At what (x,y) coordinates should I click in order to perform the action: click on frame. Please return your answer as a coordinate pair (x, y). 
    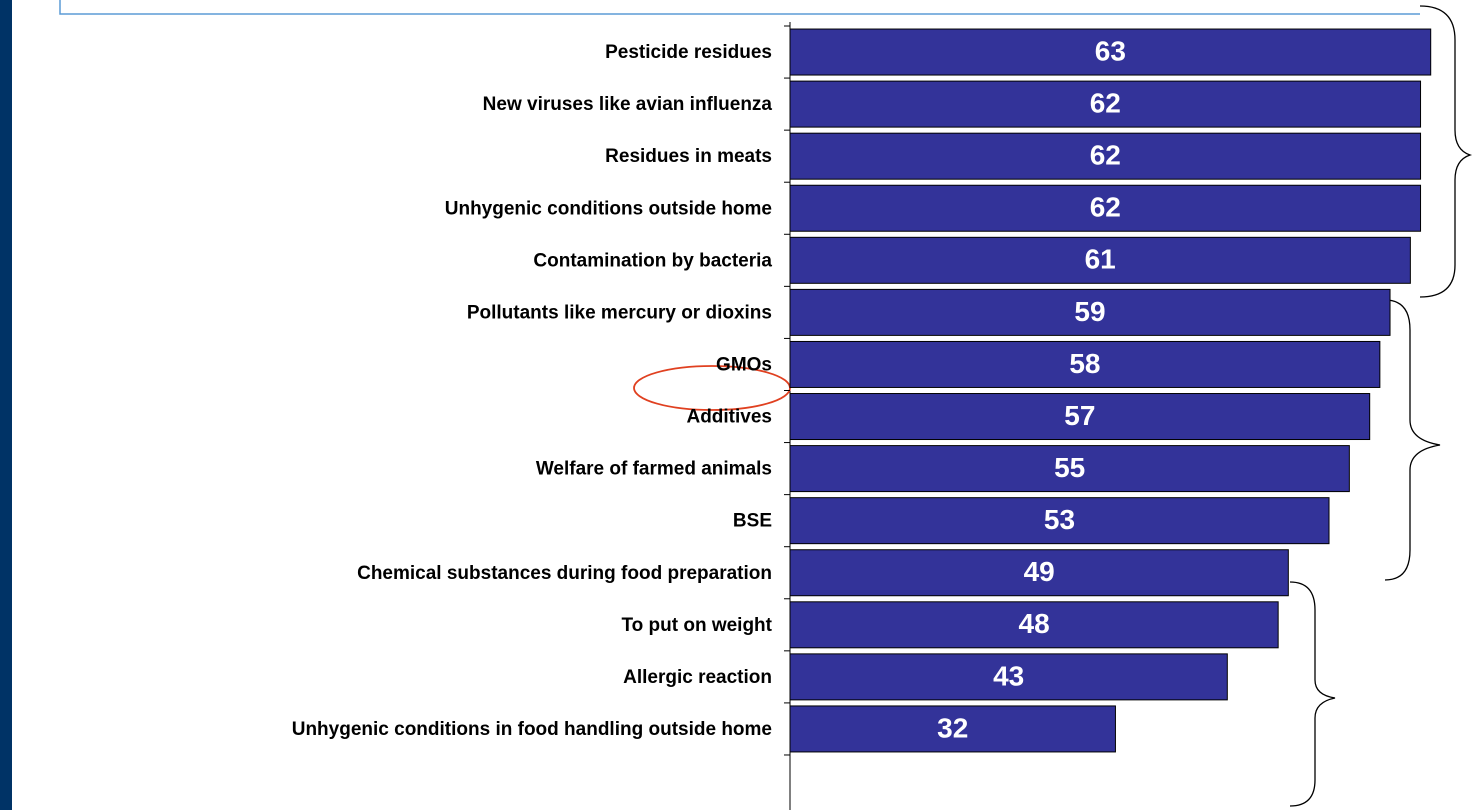
    Looking at the image, I should click on (739, 7).